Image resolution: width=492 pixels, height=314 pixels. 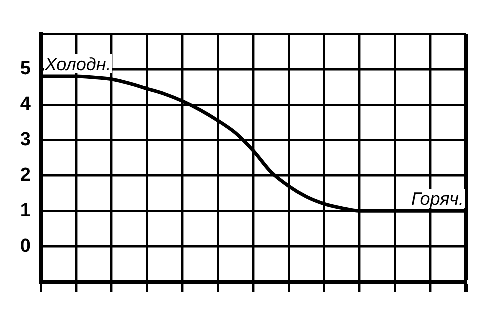 What do you see at coordinates (25, 246) in the screenshot?
I see `y-tick-label: 0` at bounding box center [25, 246].